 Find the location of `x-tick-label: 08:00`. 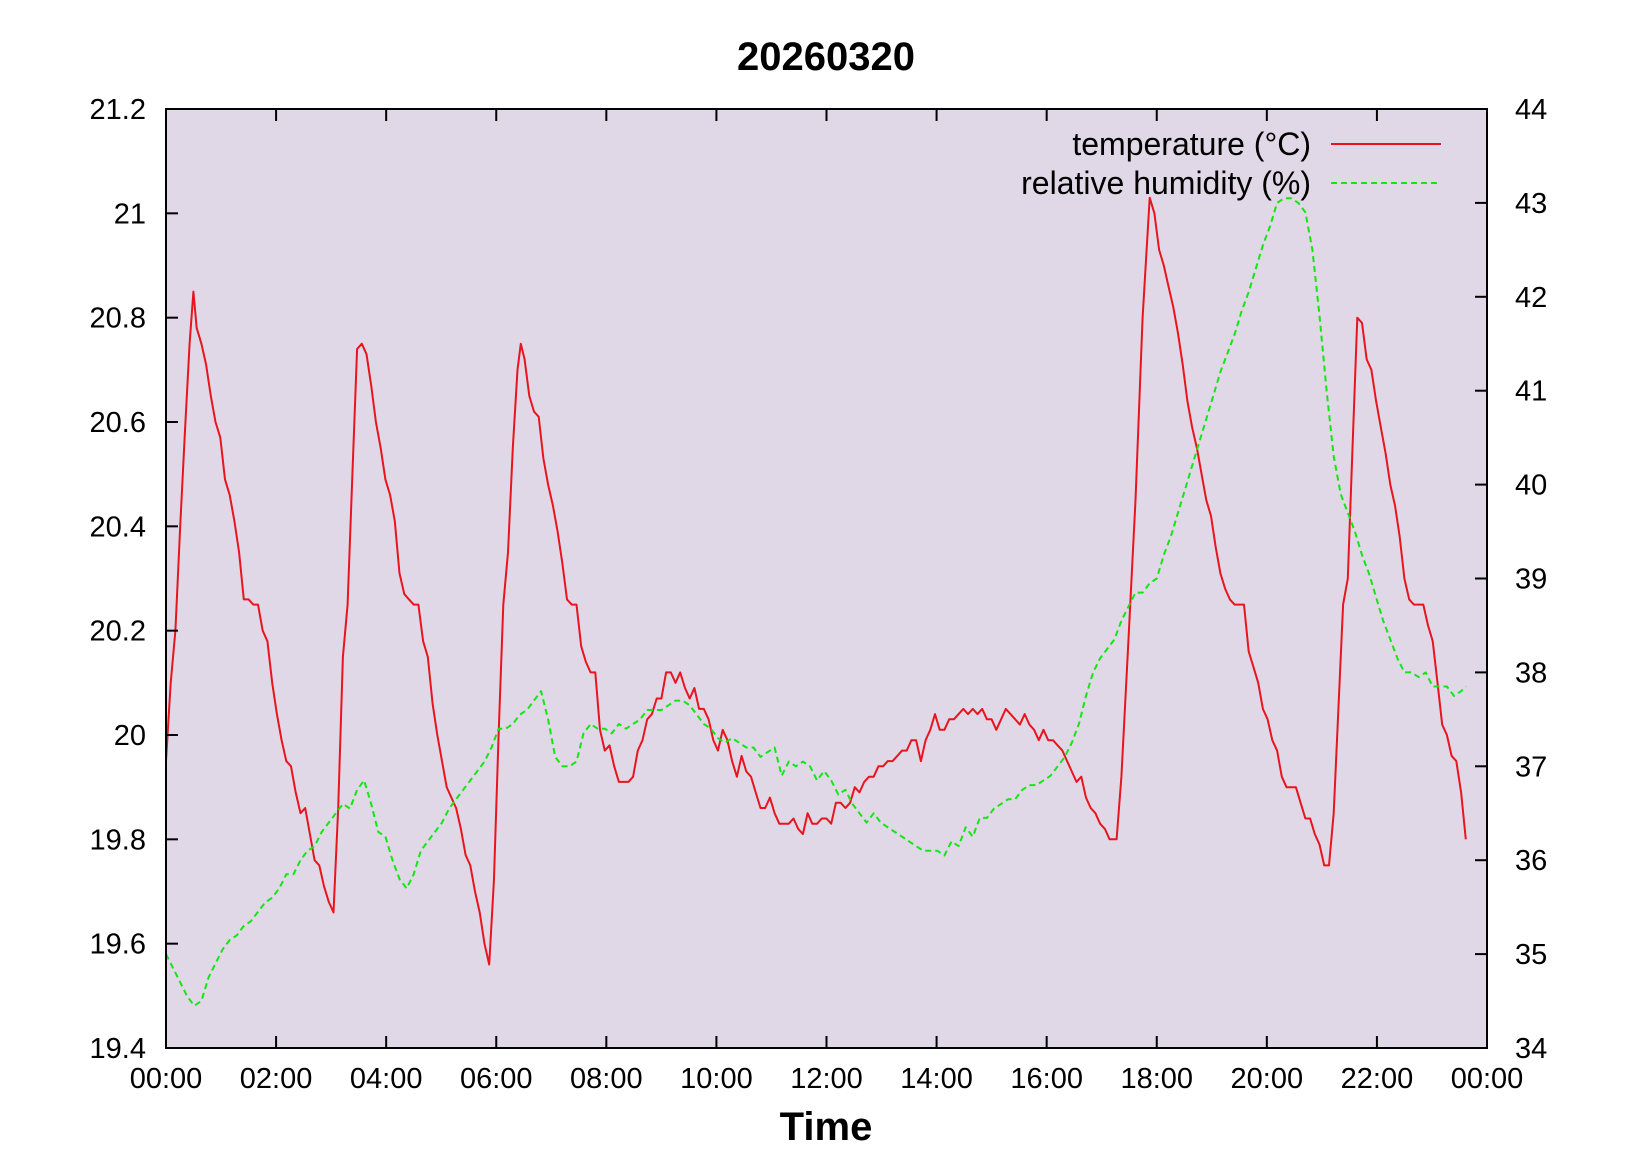

x-tick-label: 08:00 is located at coordinates (606, 1079).